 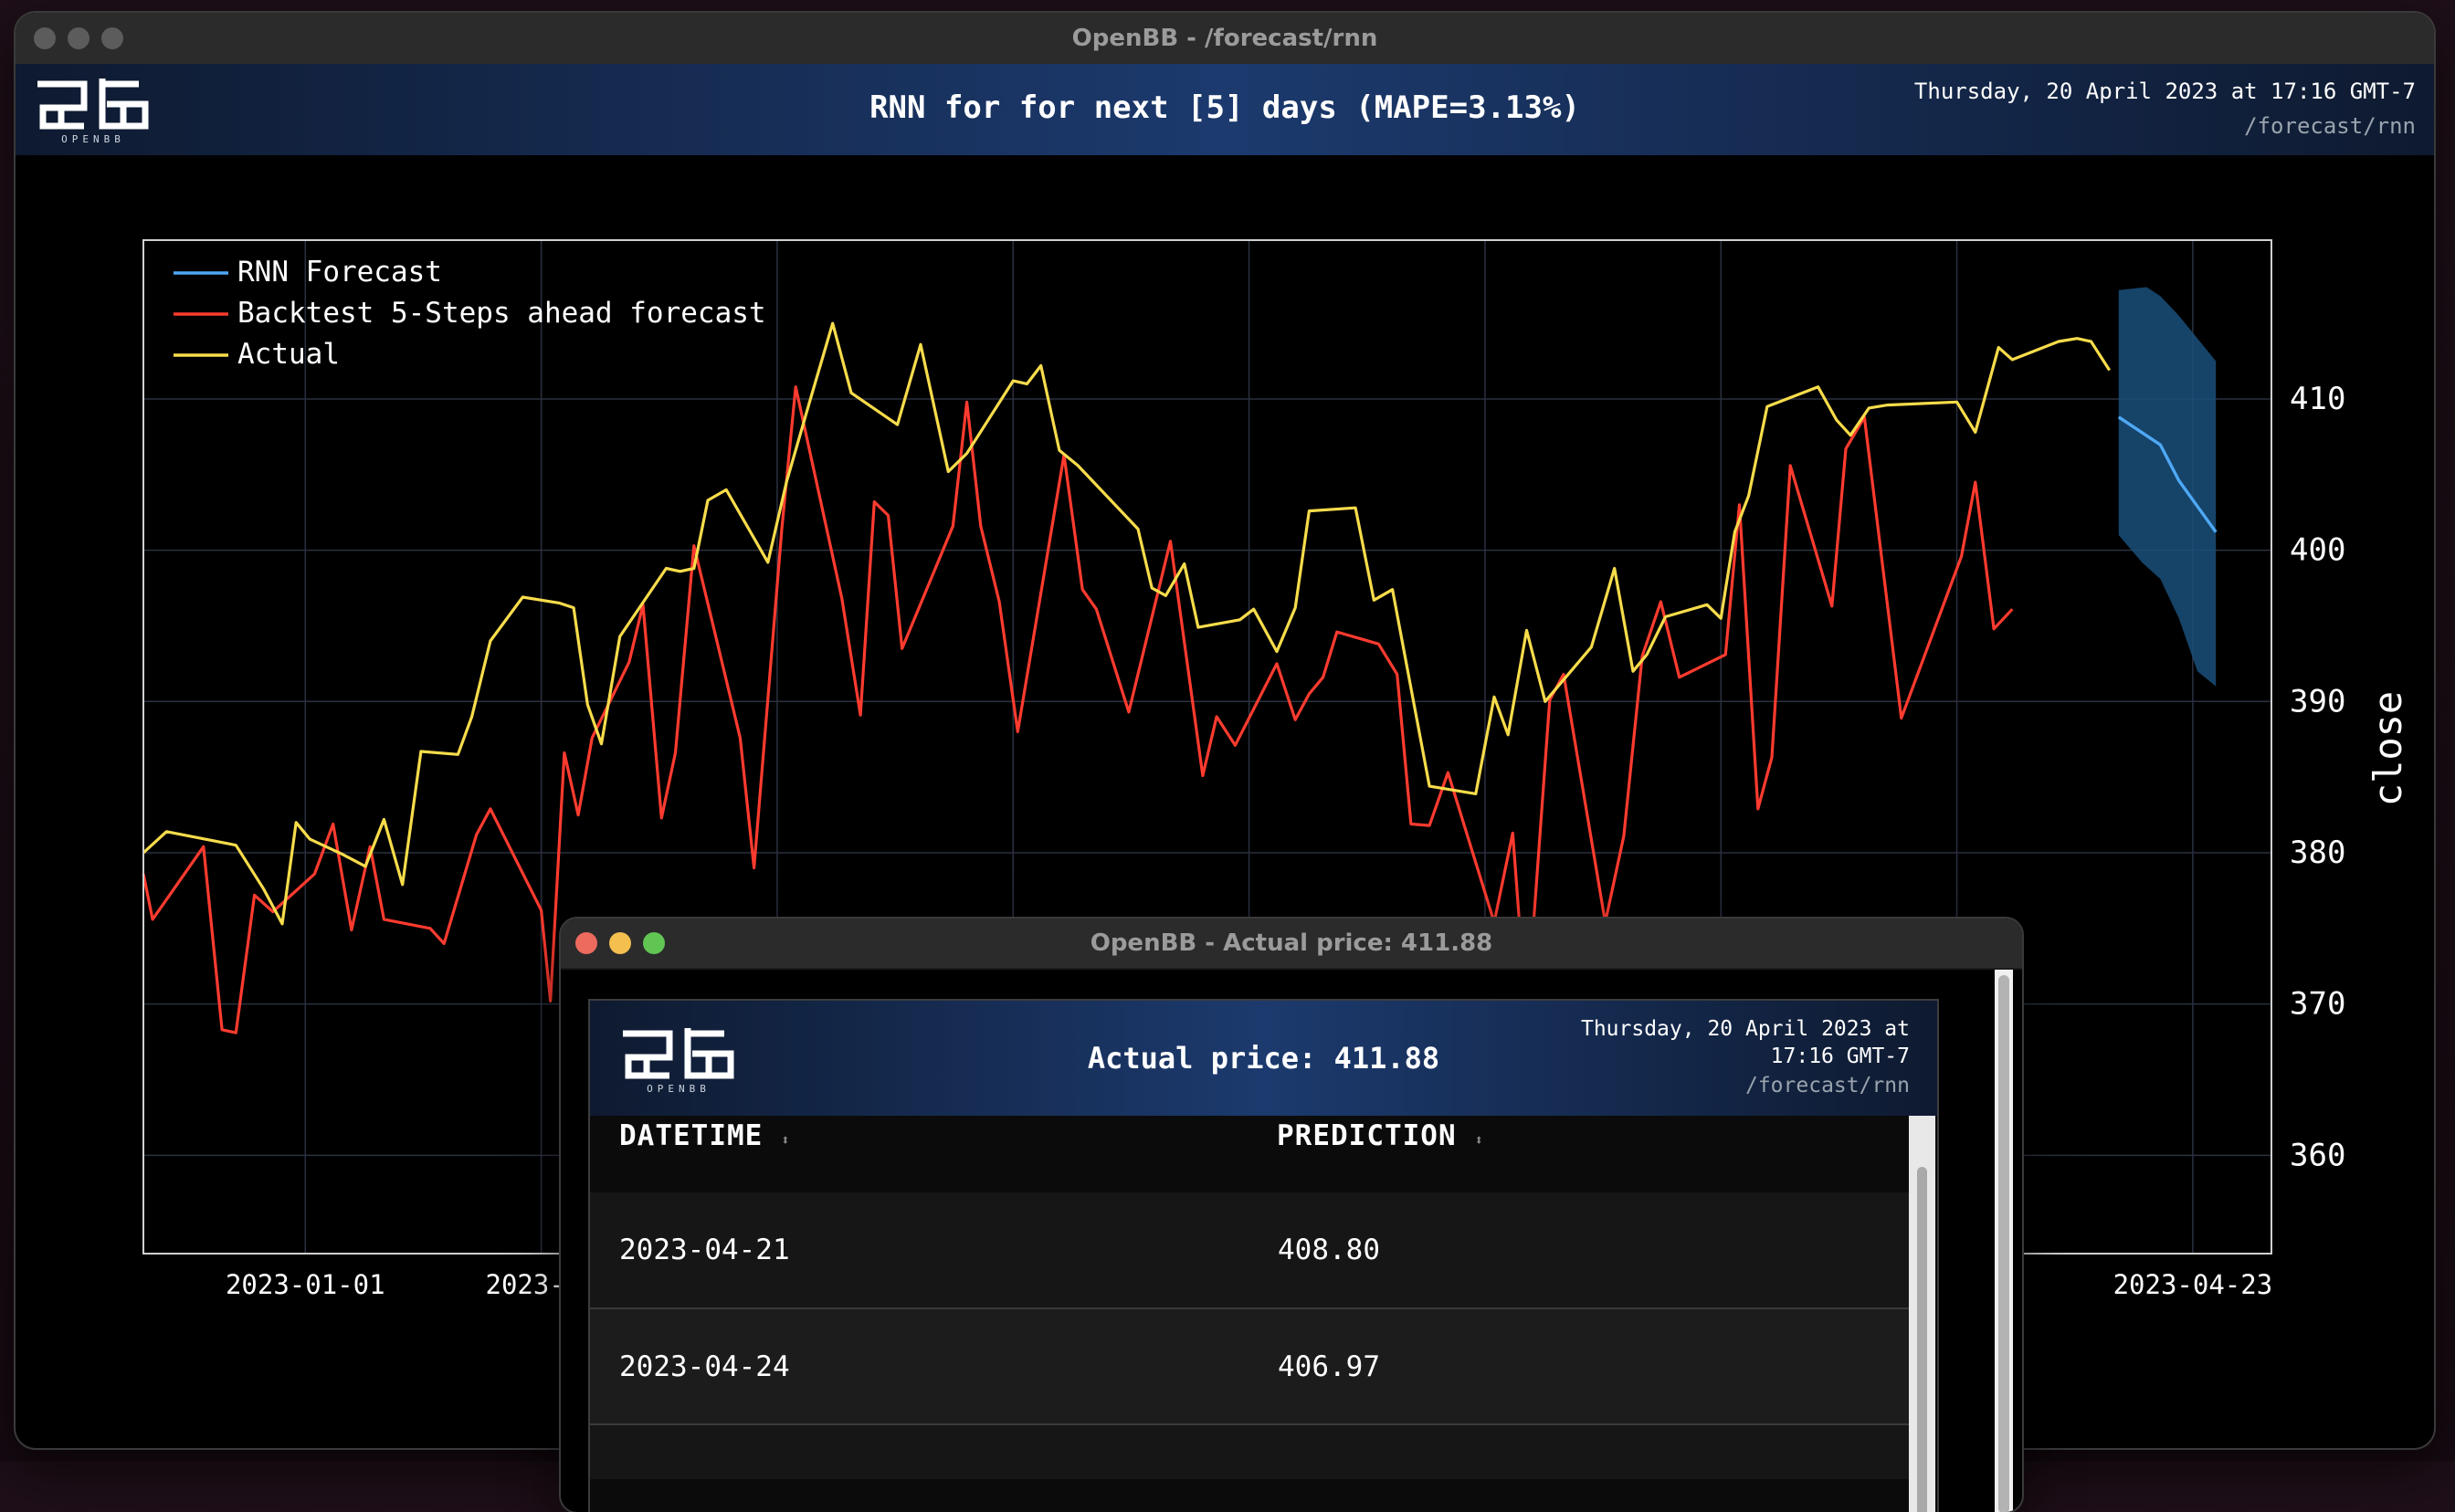 I want to click on outer-scrollbar-thumb, so click(x=2003, y=1243).